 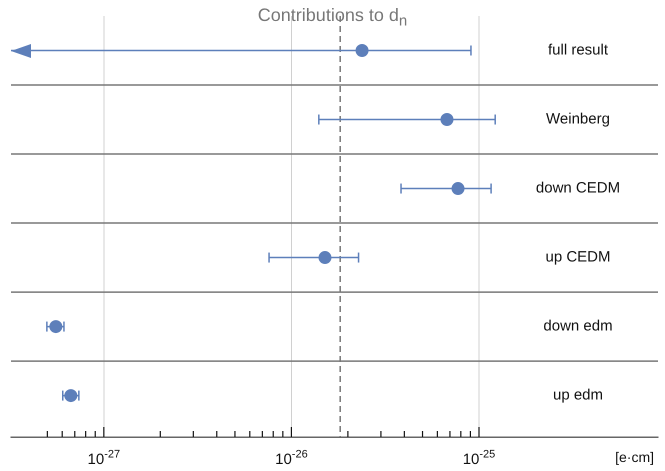 I want to click on y-tick-label: up CEDM, so click(x=578, y=257).